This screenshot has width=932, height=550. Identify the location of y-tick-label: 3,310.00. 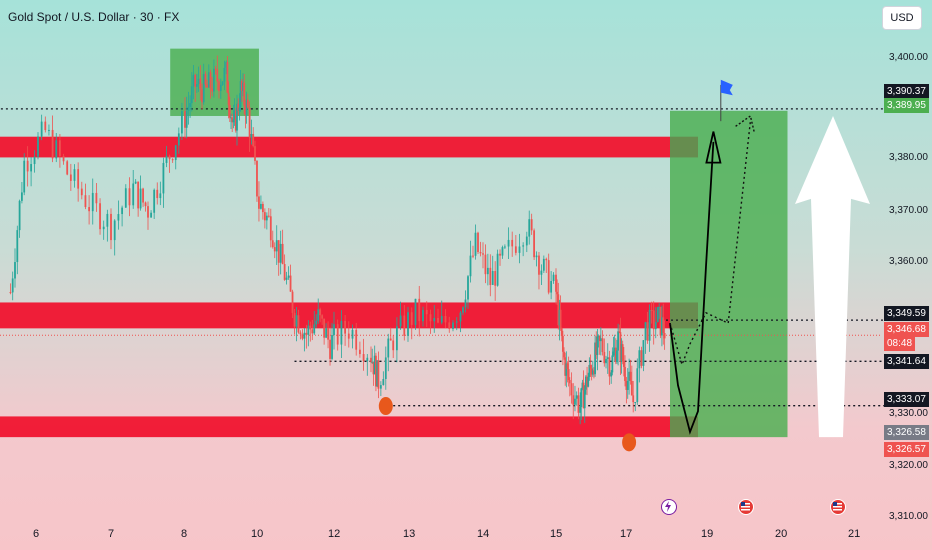
(908, 516).